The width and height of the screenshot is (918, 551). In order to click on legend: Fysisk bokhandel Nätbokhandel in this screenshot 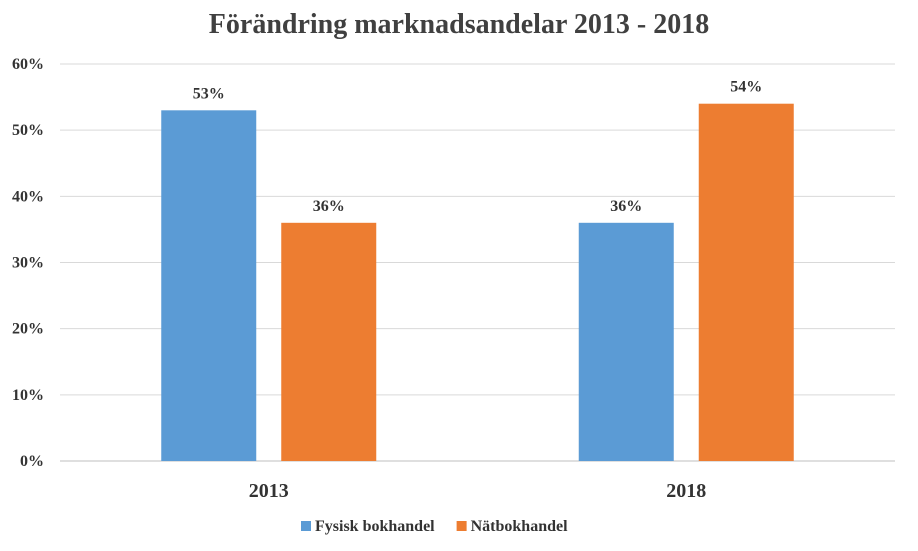, I will do `click(434, 526)`.